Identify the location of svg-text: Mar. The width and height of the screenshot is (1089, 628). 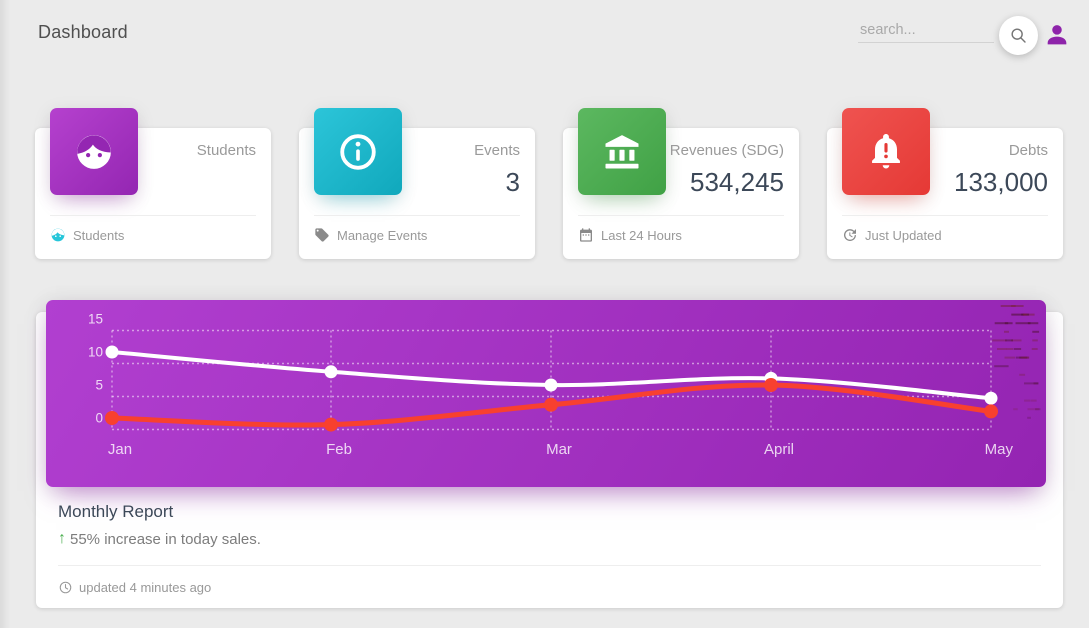
(559, 449).